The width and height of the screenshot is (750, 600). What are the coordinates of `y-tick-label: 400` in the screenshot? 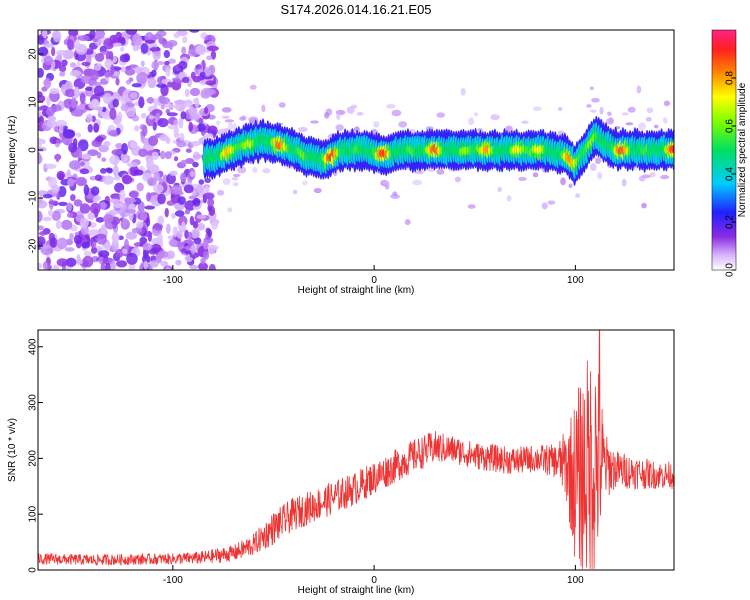 It's located at (33, 346).